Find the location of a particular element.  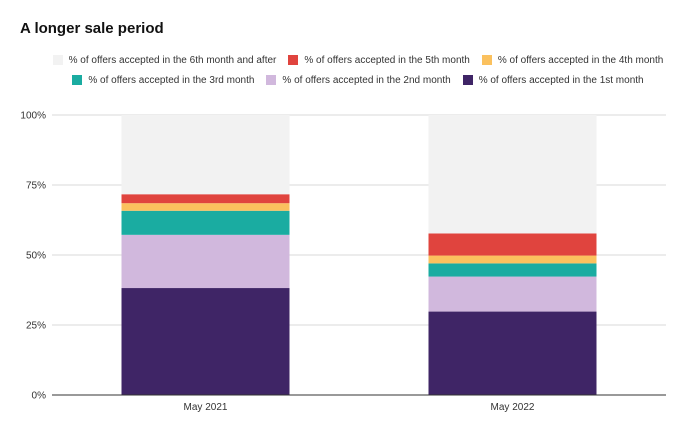

y-tick-label: 100% is located at coordinates (33, 116).